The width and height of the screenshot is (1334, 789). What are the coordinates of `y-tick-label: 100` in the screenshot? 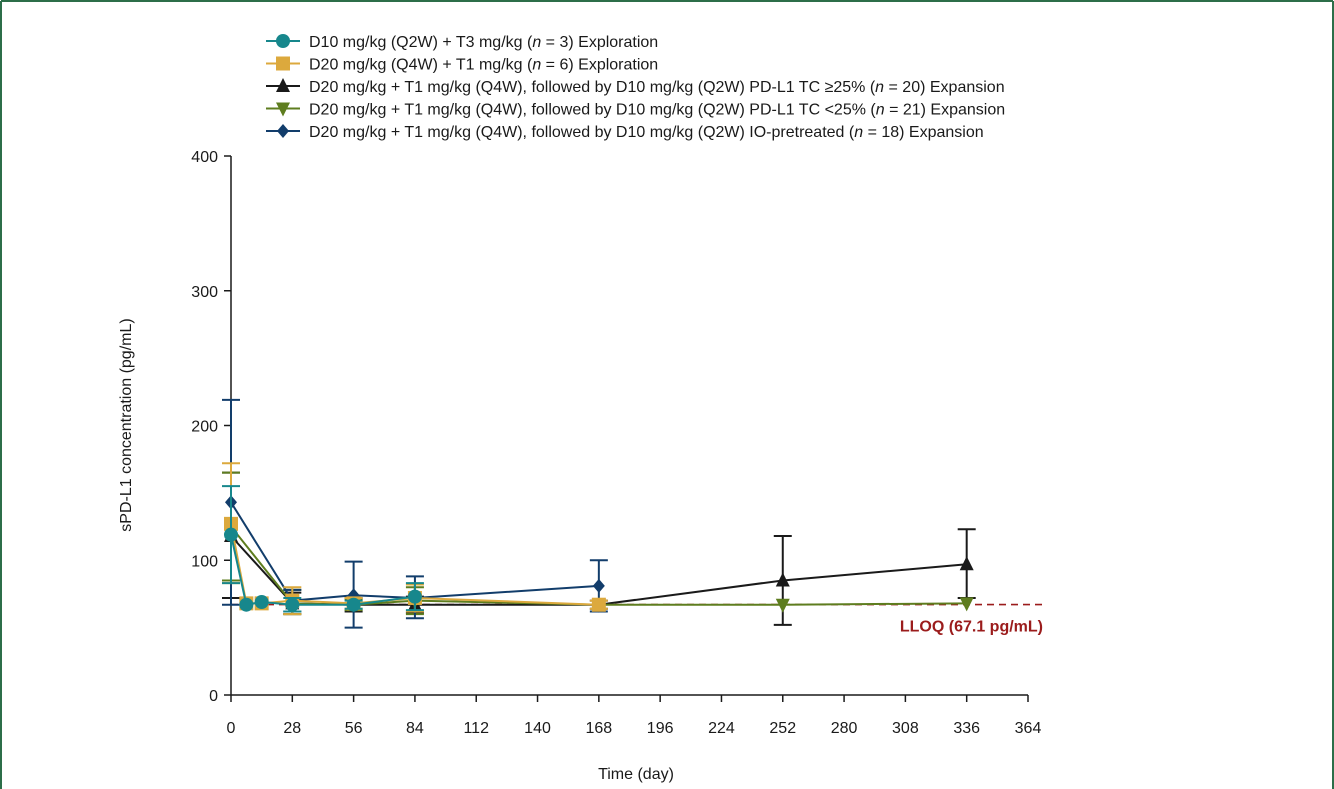 It's located at (204, 561).